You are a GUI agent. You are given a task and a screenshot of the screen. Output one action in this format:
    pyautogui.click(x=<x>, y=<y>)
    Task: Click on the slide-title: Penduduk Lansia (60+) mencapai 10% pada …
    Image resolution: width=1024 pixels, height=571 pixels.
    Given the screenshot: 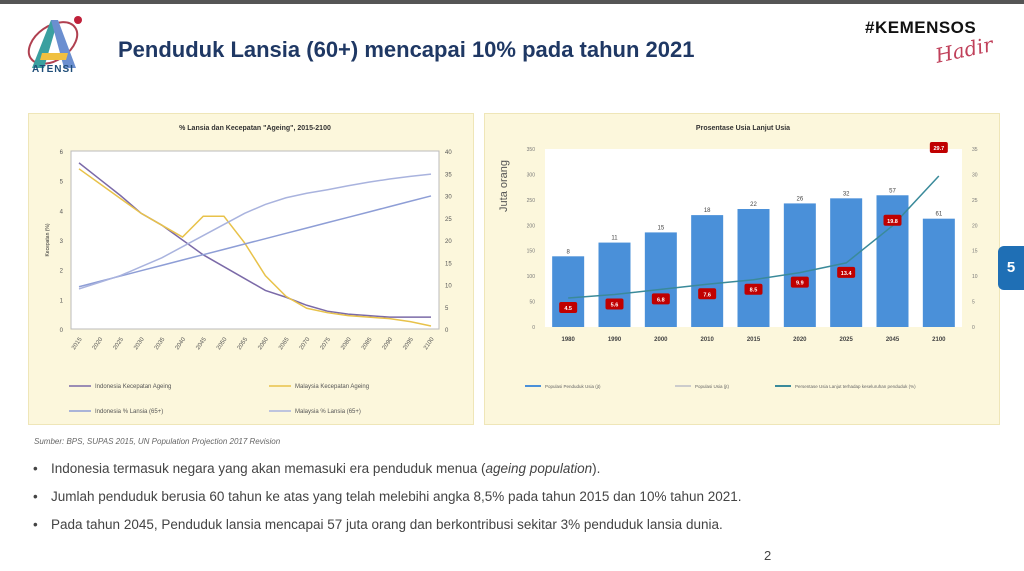 What is the action you would take?
    pyautogui.click(x=406, y=49)
    